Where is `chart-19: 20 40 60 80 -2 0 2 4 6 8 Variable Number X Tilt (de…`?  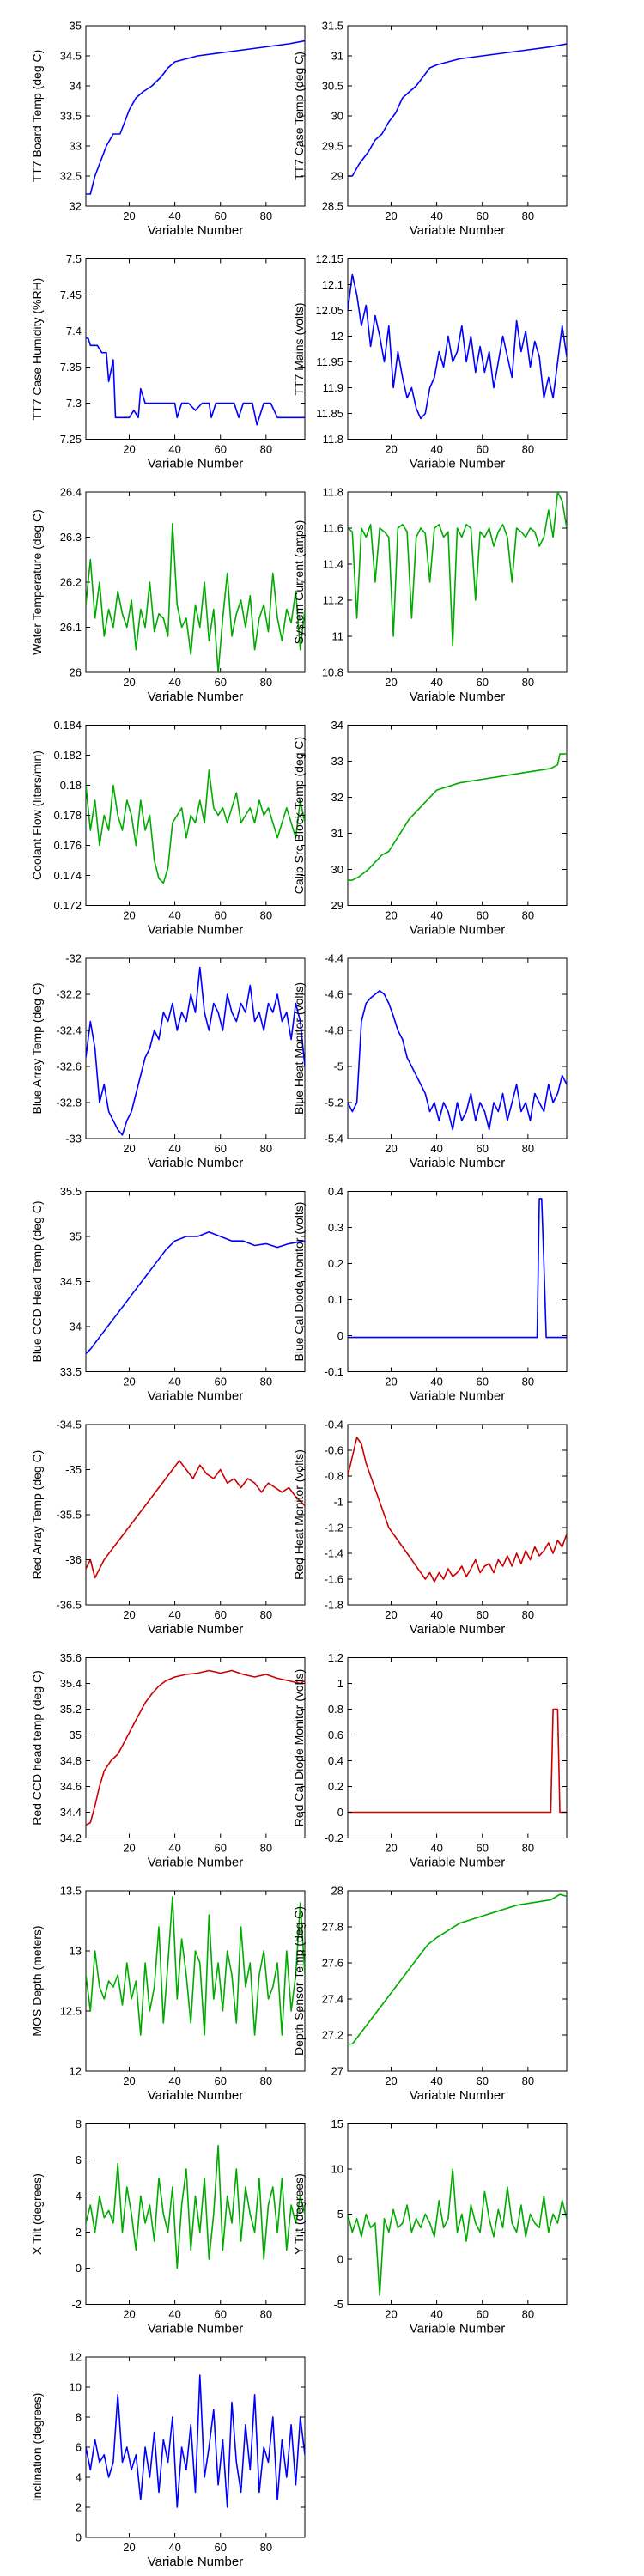 chart-19: 20 40 60 80 -2 0 2 4 6 8 Variable Number X Tilt (de… is located at coordinates (168, 2226).